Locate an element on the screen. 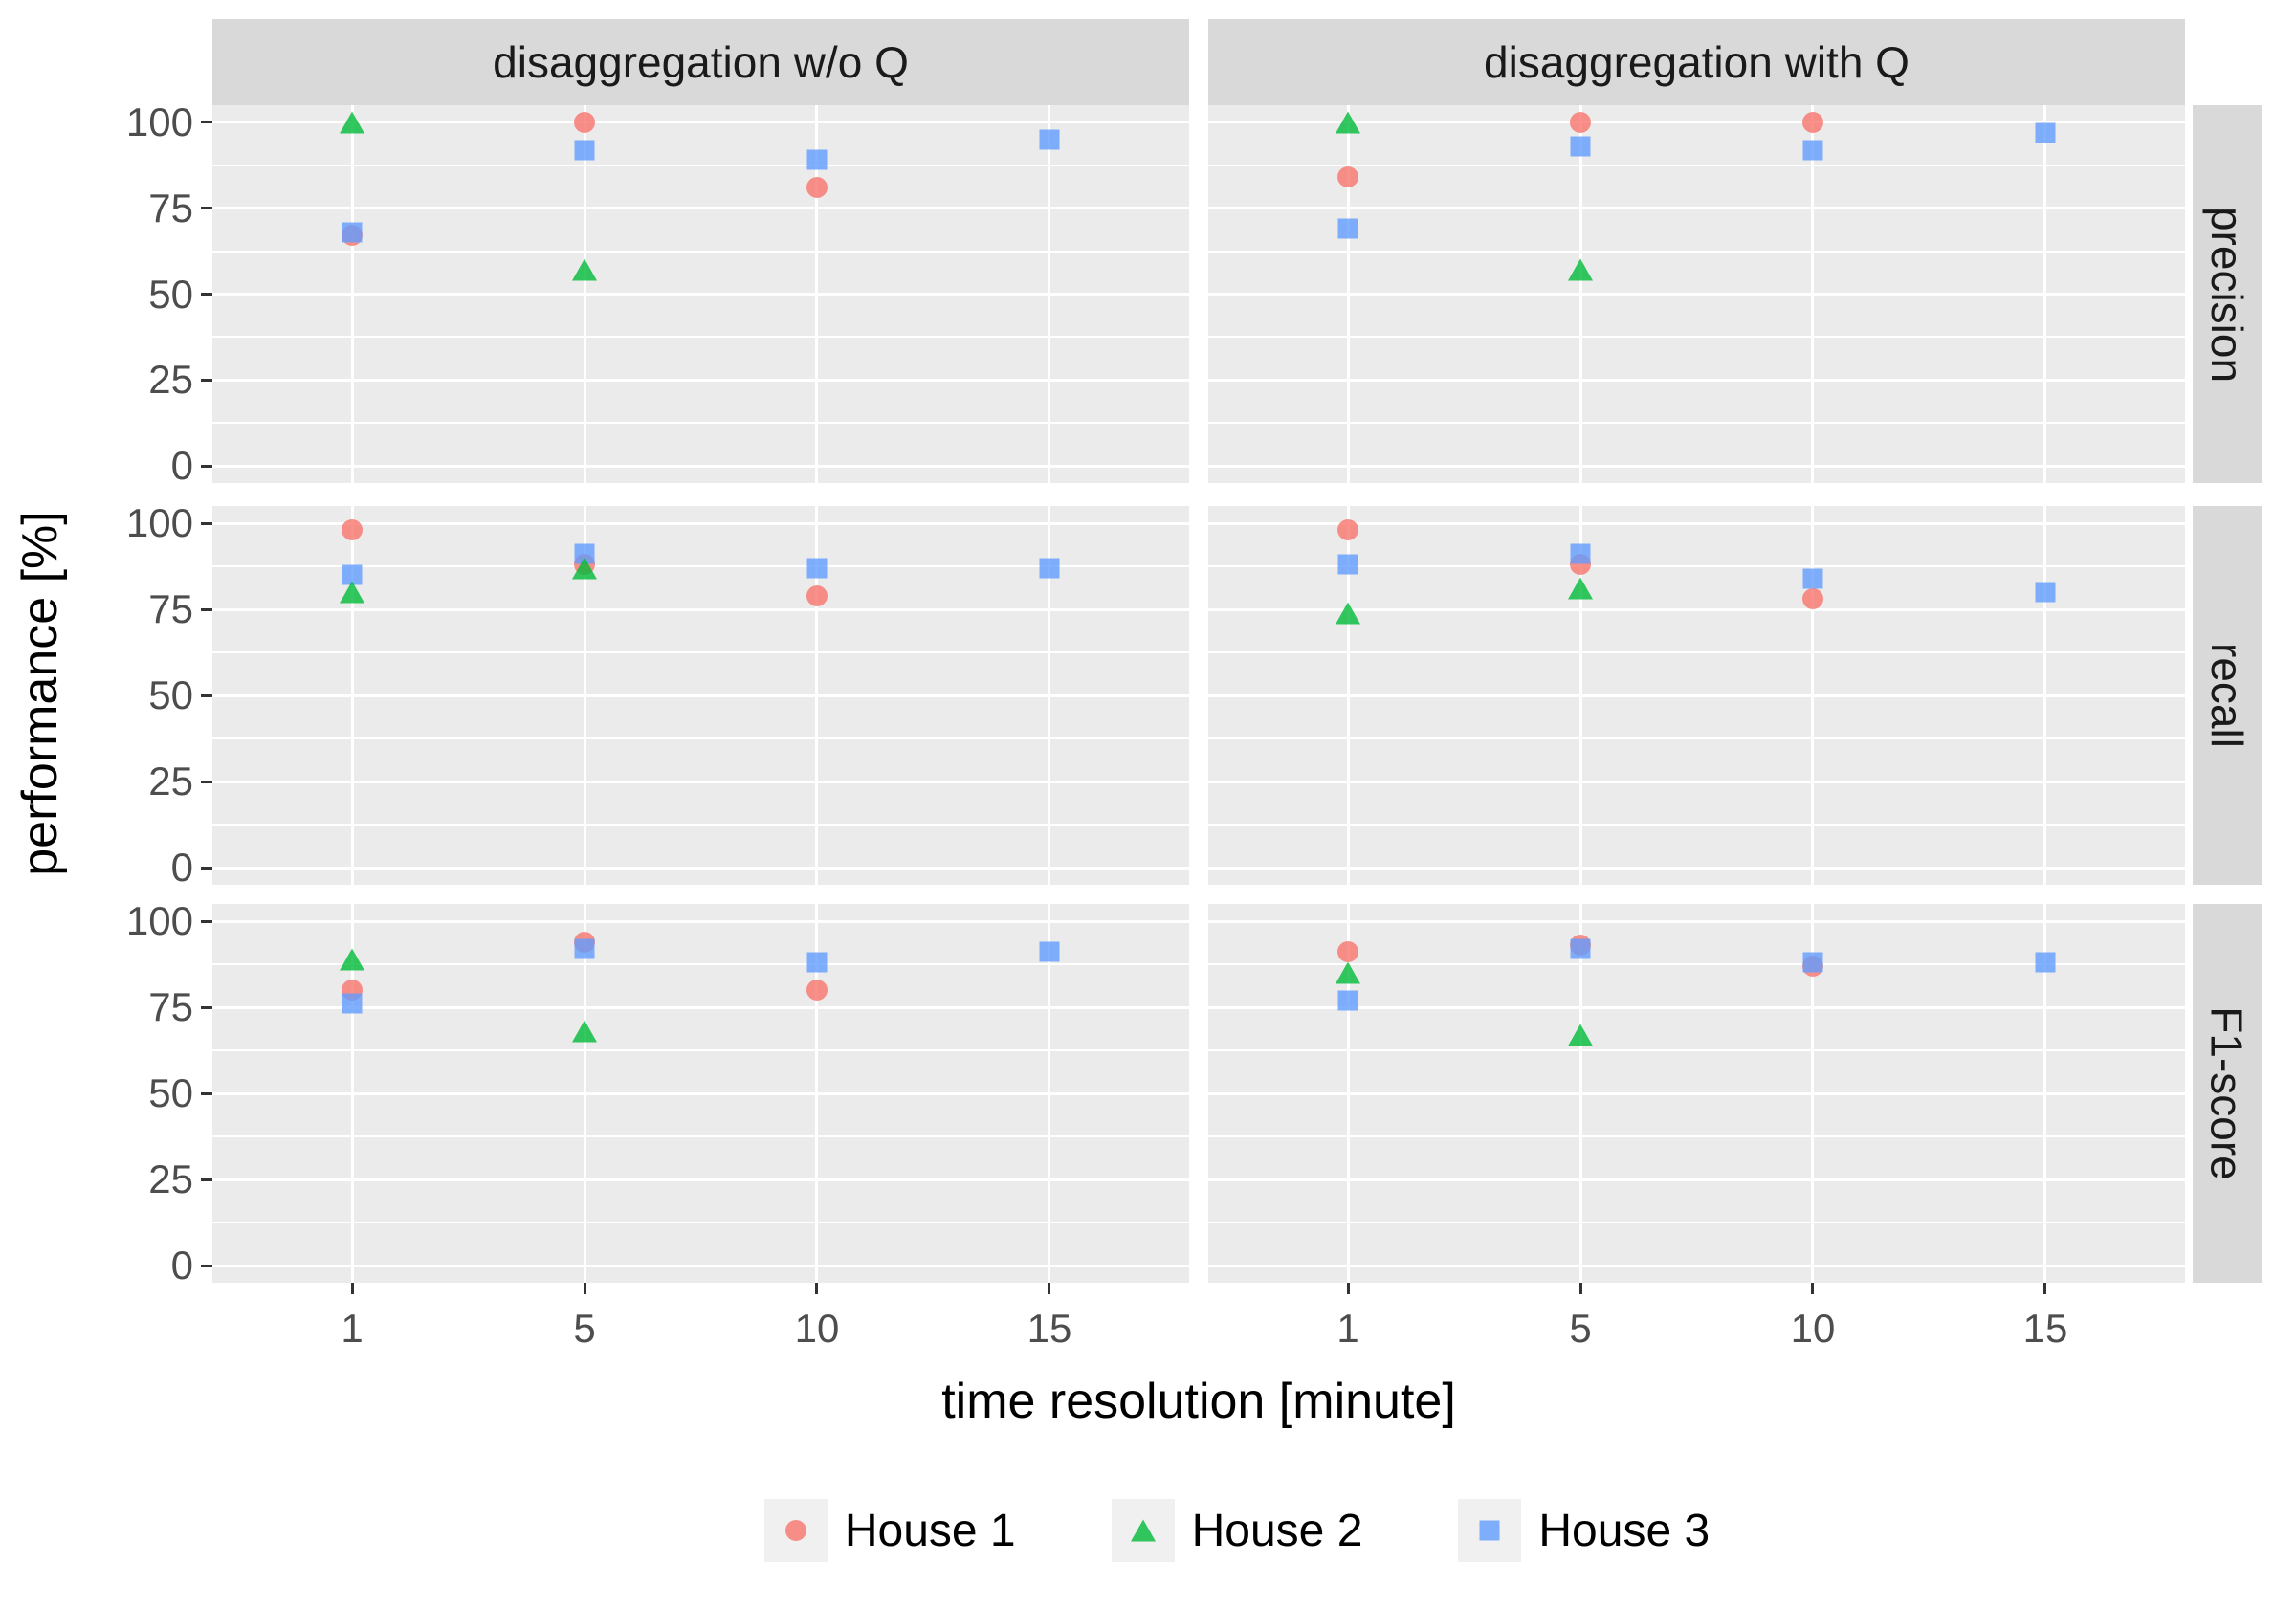 This screenshot has height=1607, width=2296. legend-label: House 2 is located at coordinates (1277, 1530).